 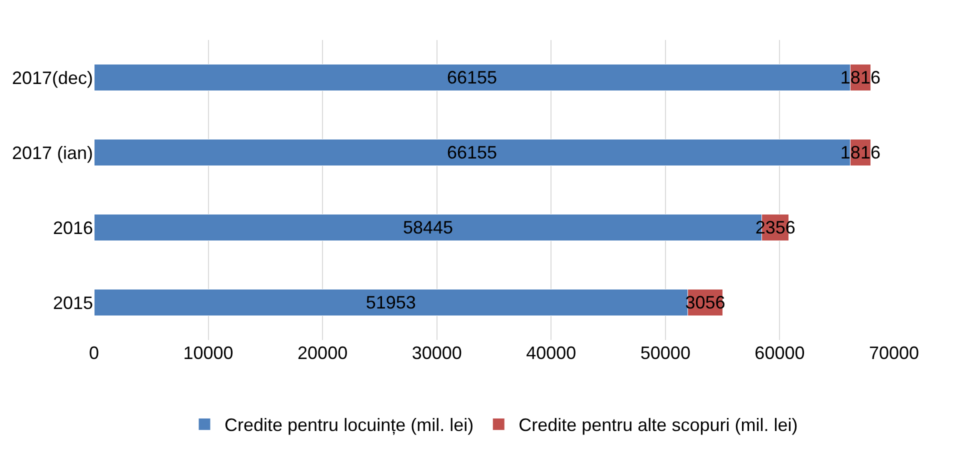 I want to click on x-tick-label: 40000, so click(x=551, y=353).